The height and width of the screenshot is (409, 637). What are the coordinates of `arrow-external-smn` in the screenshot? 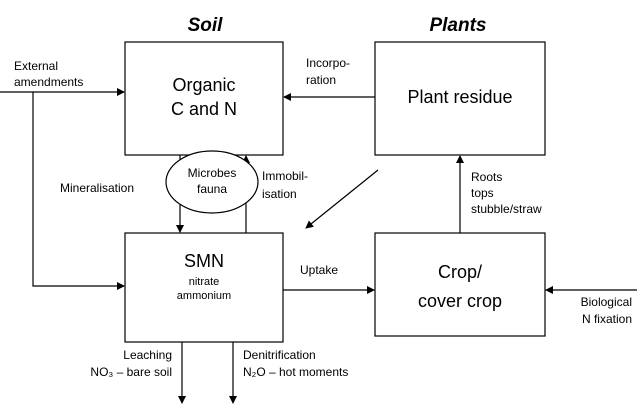 It's located at (78, 191).